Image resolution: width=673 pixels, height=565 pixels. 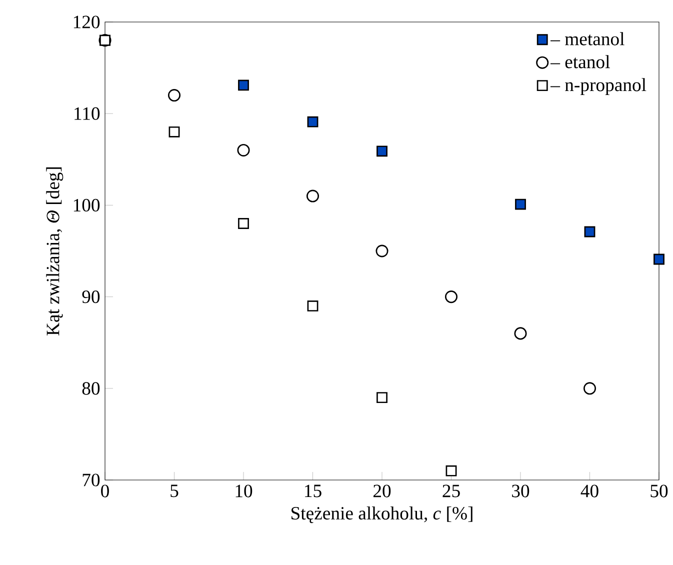 What do you see at coordinates (521, 491) in the screenshot?
I see `x-tick-label: 30` at bounding box center [521, 491].